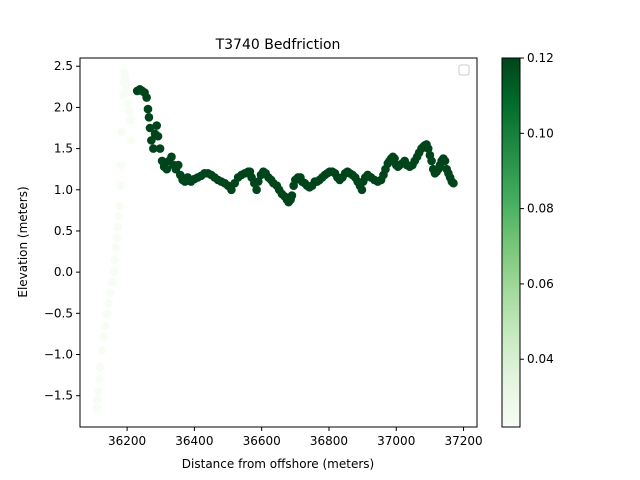 The height and width of the screenshot is (480, 640). I want to click on colorbar-ticks: 0.04 0.06 0.08 0.10 0.12, so click(537, 208).